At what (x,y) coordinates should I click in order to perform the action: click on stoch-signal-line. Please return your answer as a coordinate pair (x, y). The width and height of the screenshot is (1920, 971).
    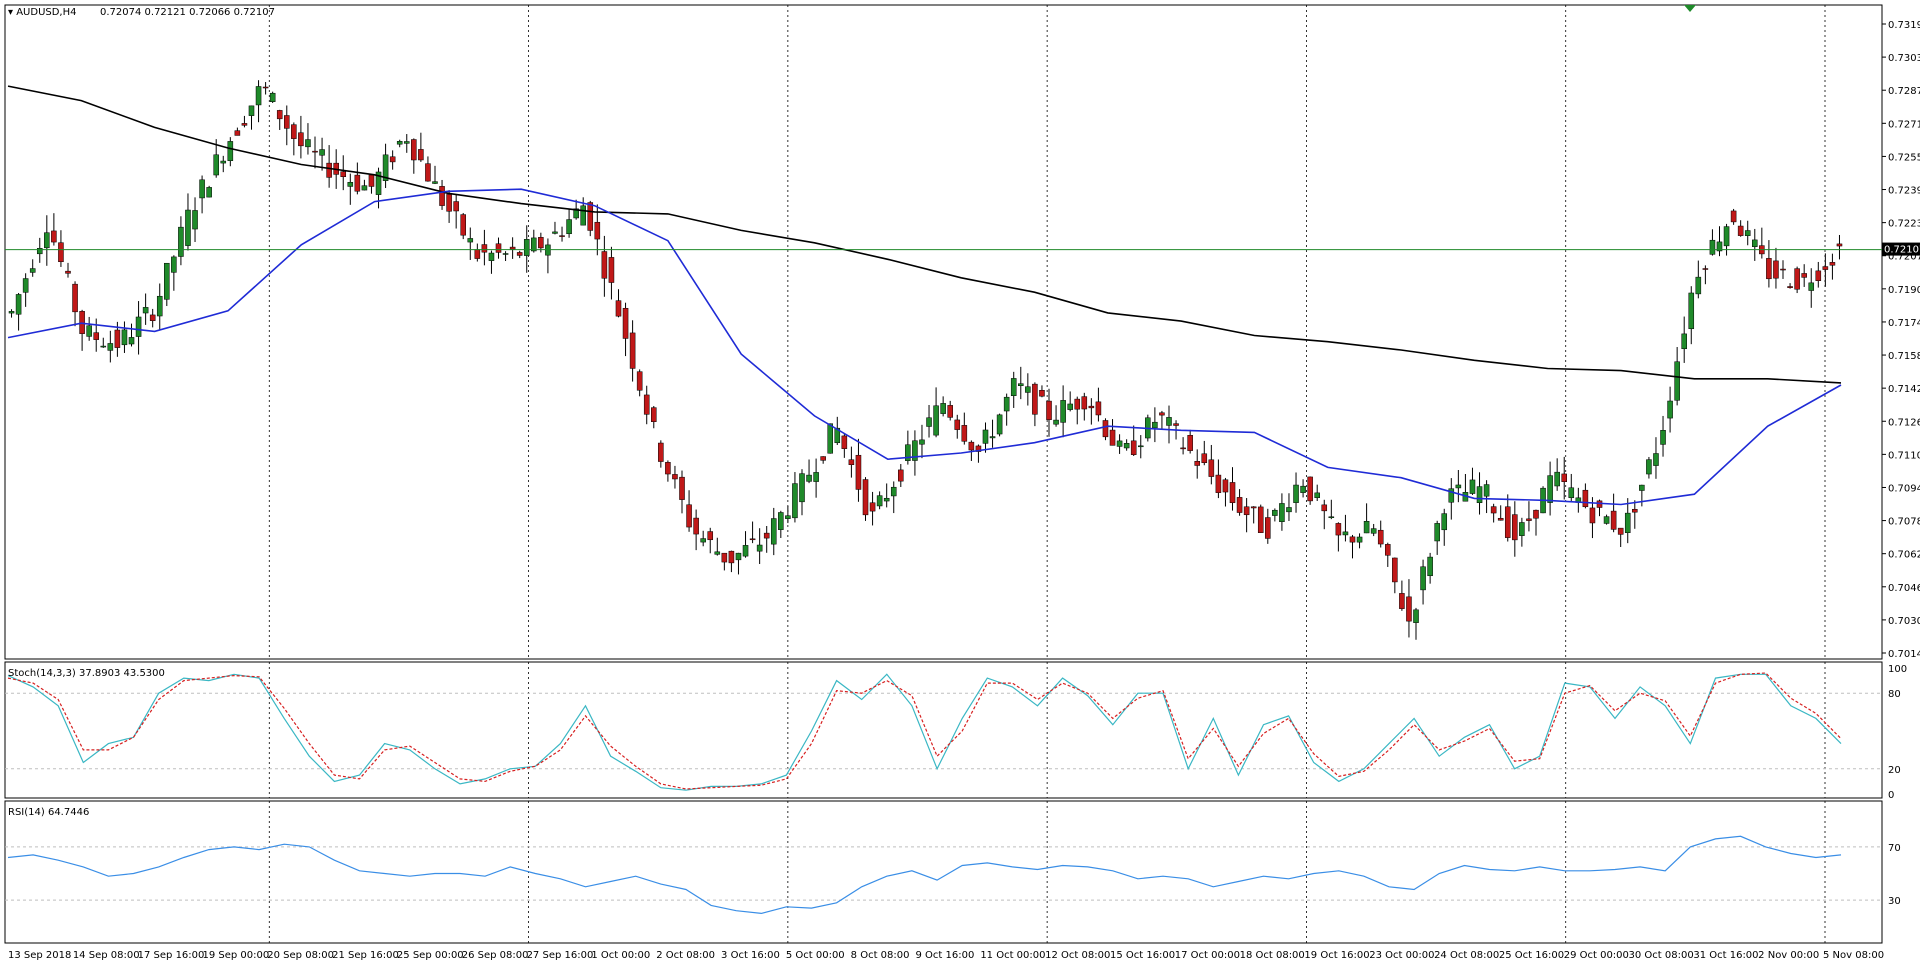
    Looking at the image, I should click on (924, 731).